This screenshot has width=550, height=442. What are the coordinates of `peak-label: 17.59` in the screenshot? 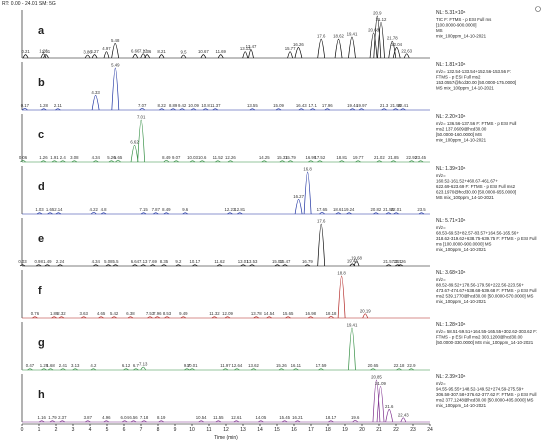 It's located at (321, 365).